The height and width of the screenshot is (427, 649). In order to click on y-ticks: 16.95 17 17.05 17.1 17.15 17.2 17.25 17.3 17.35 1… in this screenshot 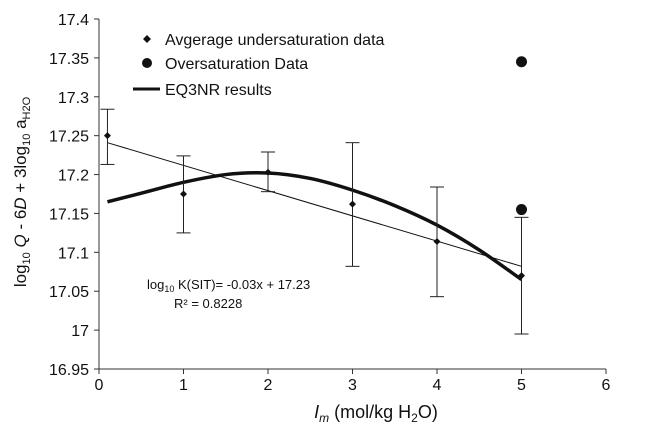, I will do `click(74, 195)`.